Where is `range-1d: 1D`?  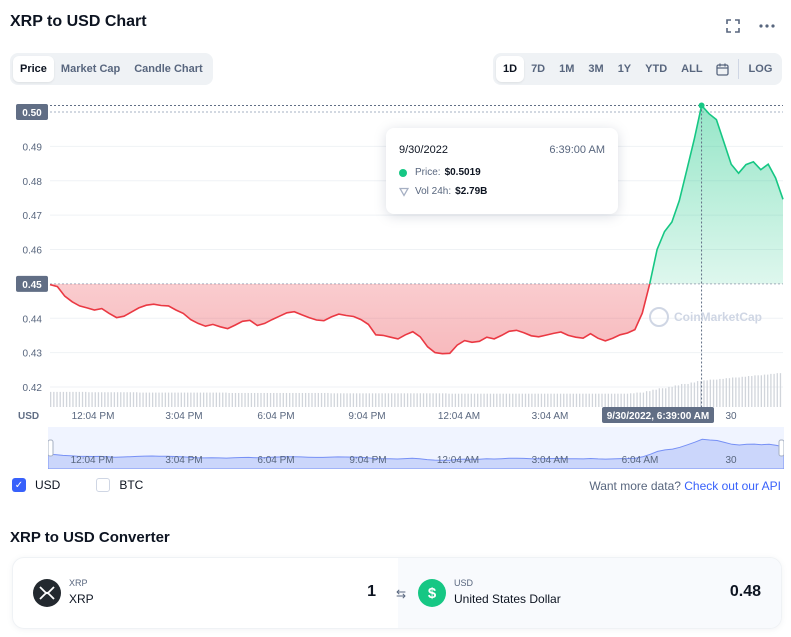 range-1d: 1D is located at coordinates (510, 69).